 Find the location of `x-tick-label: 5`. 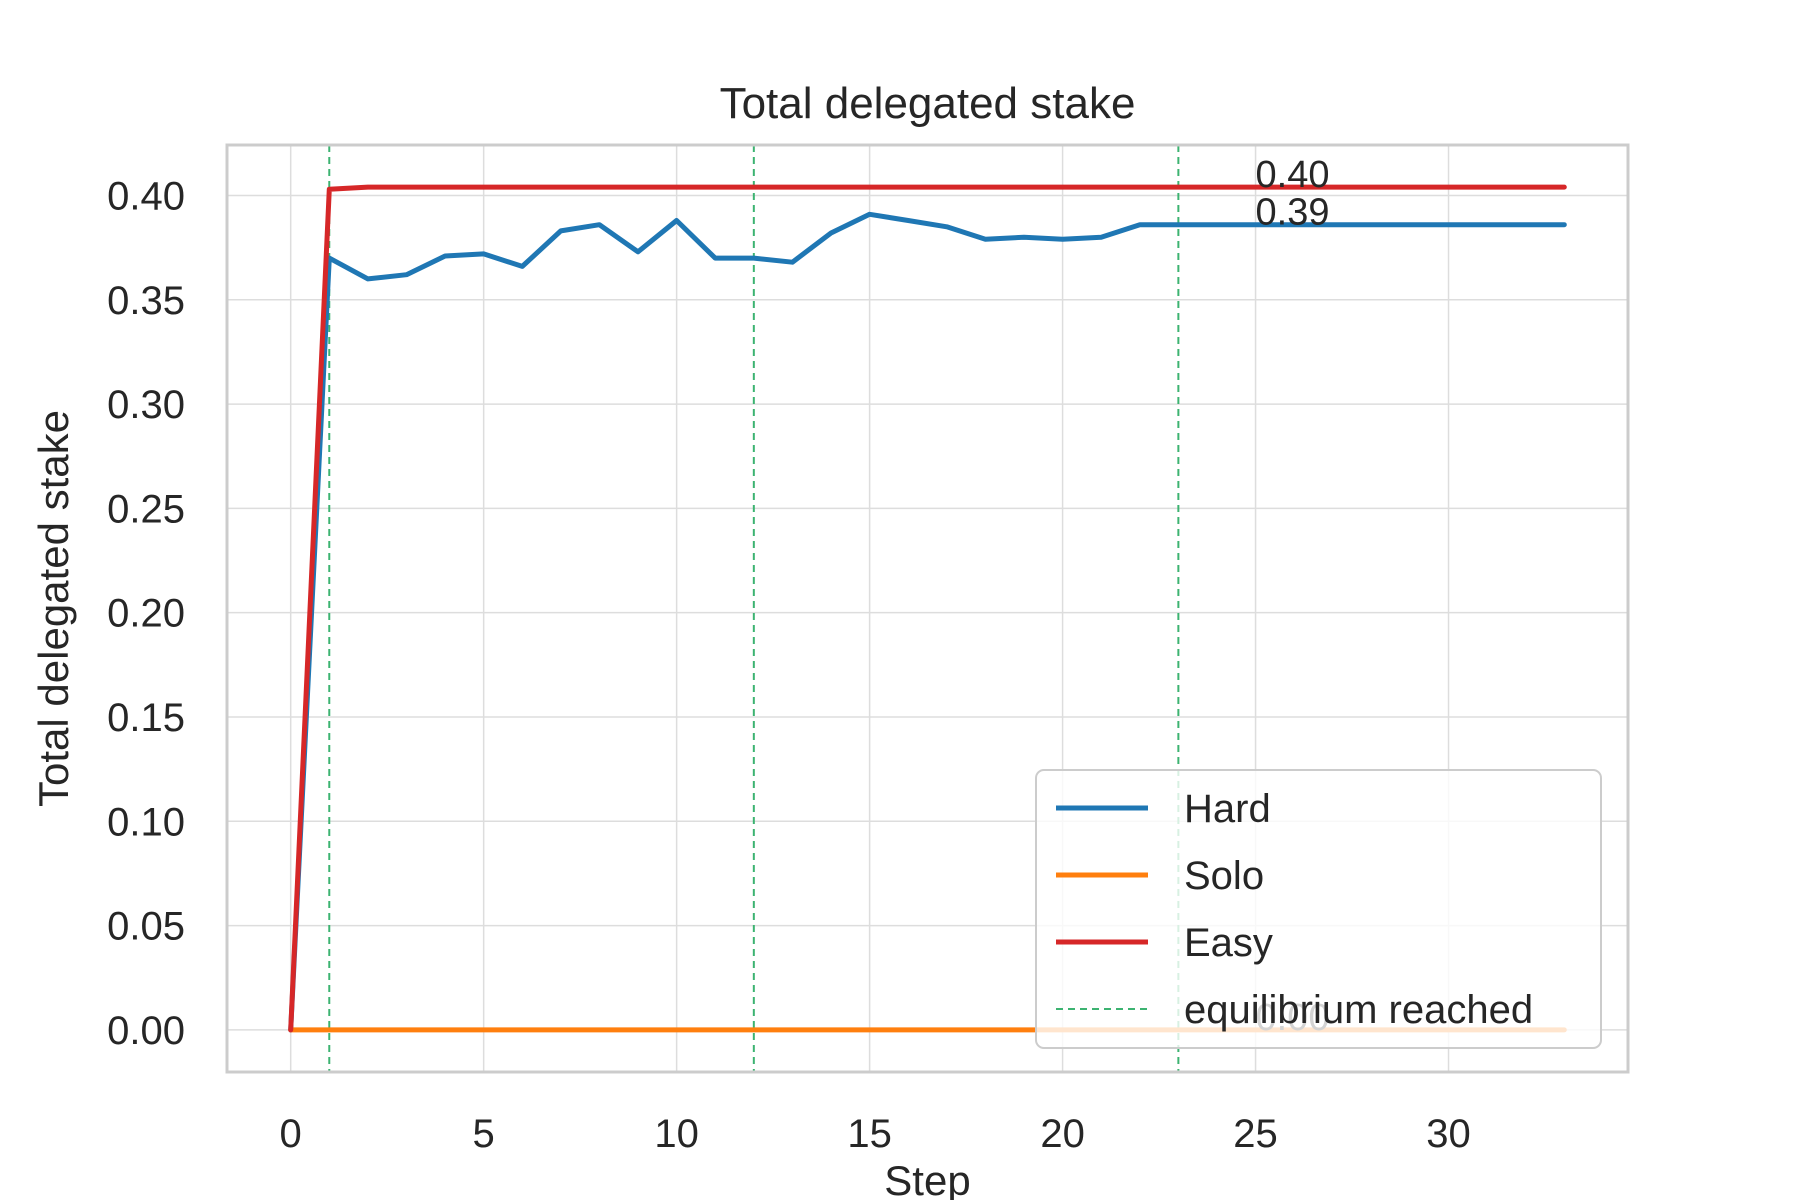

x-tick-label: 5 is located at coordinates (484, 1134).